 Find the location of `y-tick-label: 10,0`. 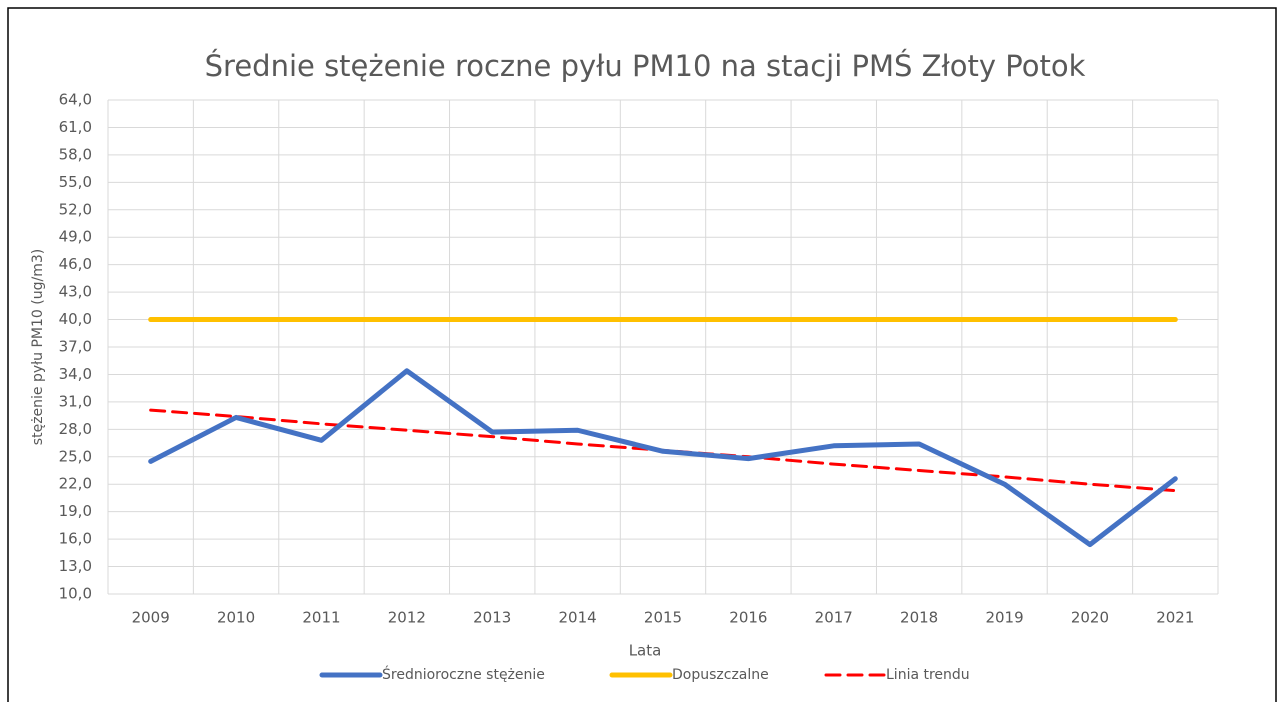

y-tick-label: 10,0 is located at coordinates (75, 594).